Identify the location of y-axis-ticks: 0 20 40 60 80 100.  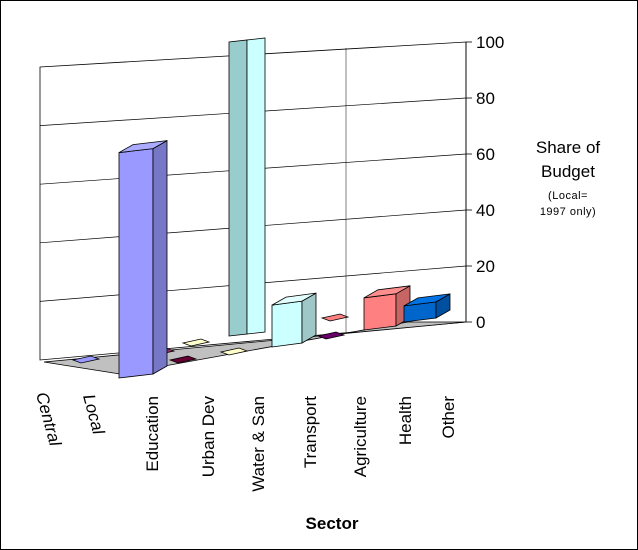
(484, 182).